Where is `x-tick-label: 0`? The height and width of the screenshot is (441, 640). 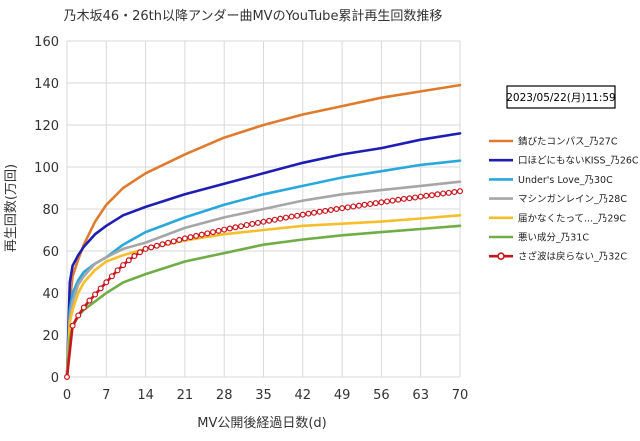
x-tick-label: 0 is located at coordinates (67, 395).